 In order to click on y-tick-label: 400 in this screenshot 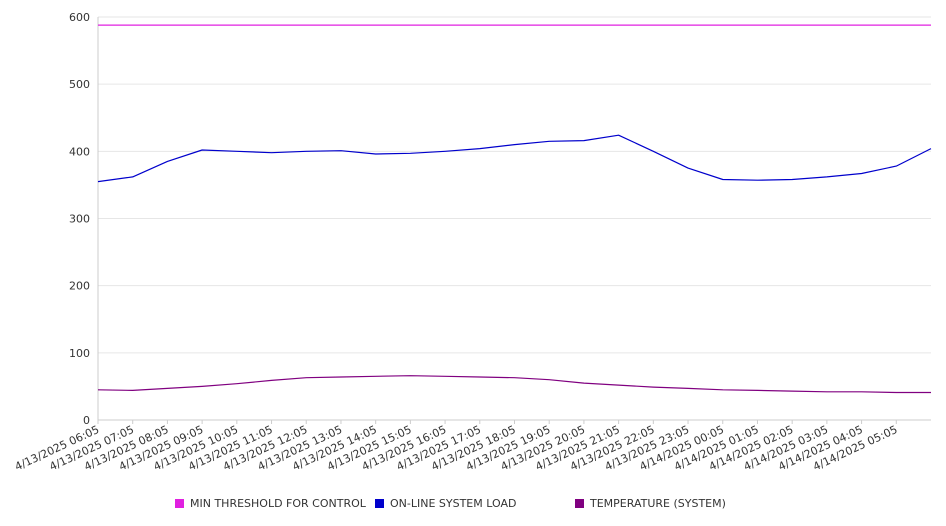, I will do `click(79, 151)`.